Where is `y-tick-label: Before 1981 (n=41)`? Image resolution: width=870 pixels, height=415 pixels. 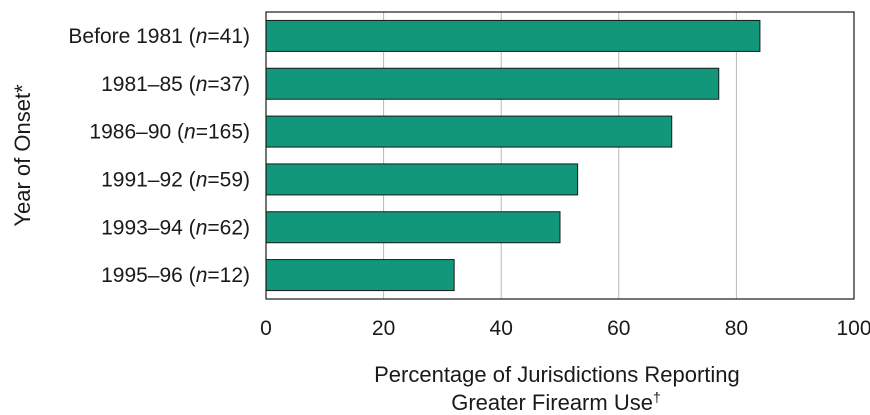 y-tick-label: Before 1981 (n=41) is located at coordinates (159, 36).